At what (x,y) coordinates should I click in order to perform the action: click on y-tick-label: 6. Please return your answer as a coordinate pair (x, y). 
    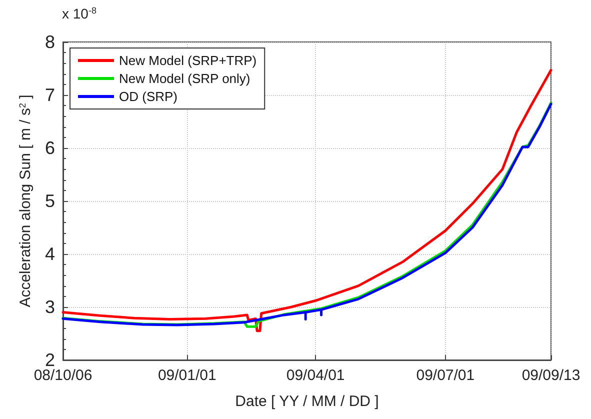
    Looking at the image, I should click on (49, 148).